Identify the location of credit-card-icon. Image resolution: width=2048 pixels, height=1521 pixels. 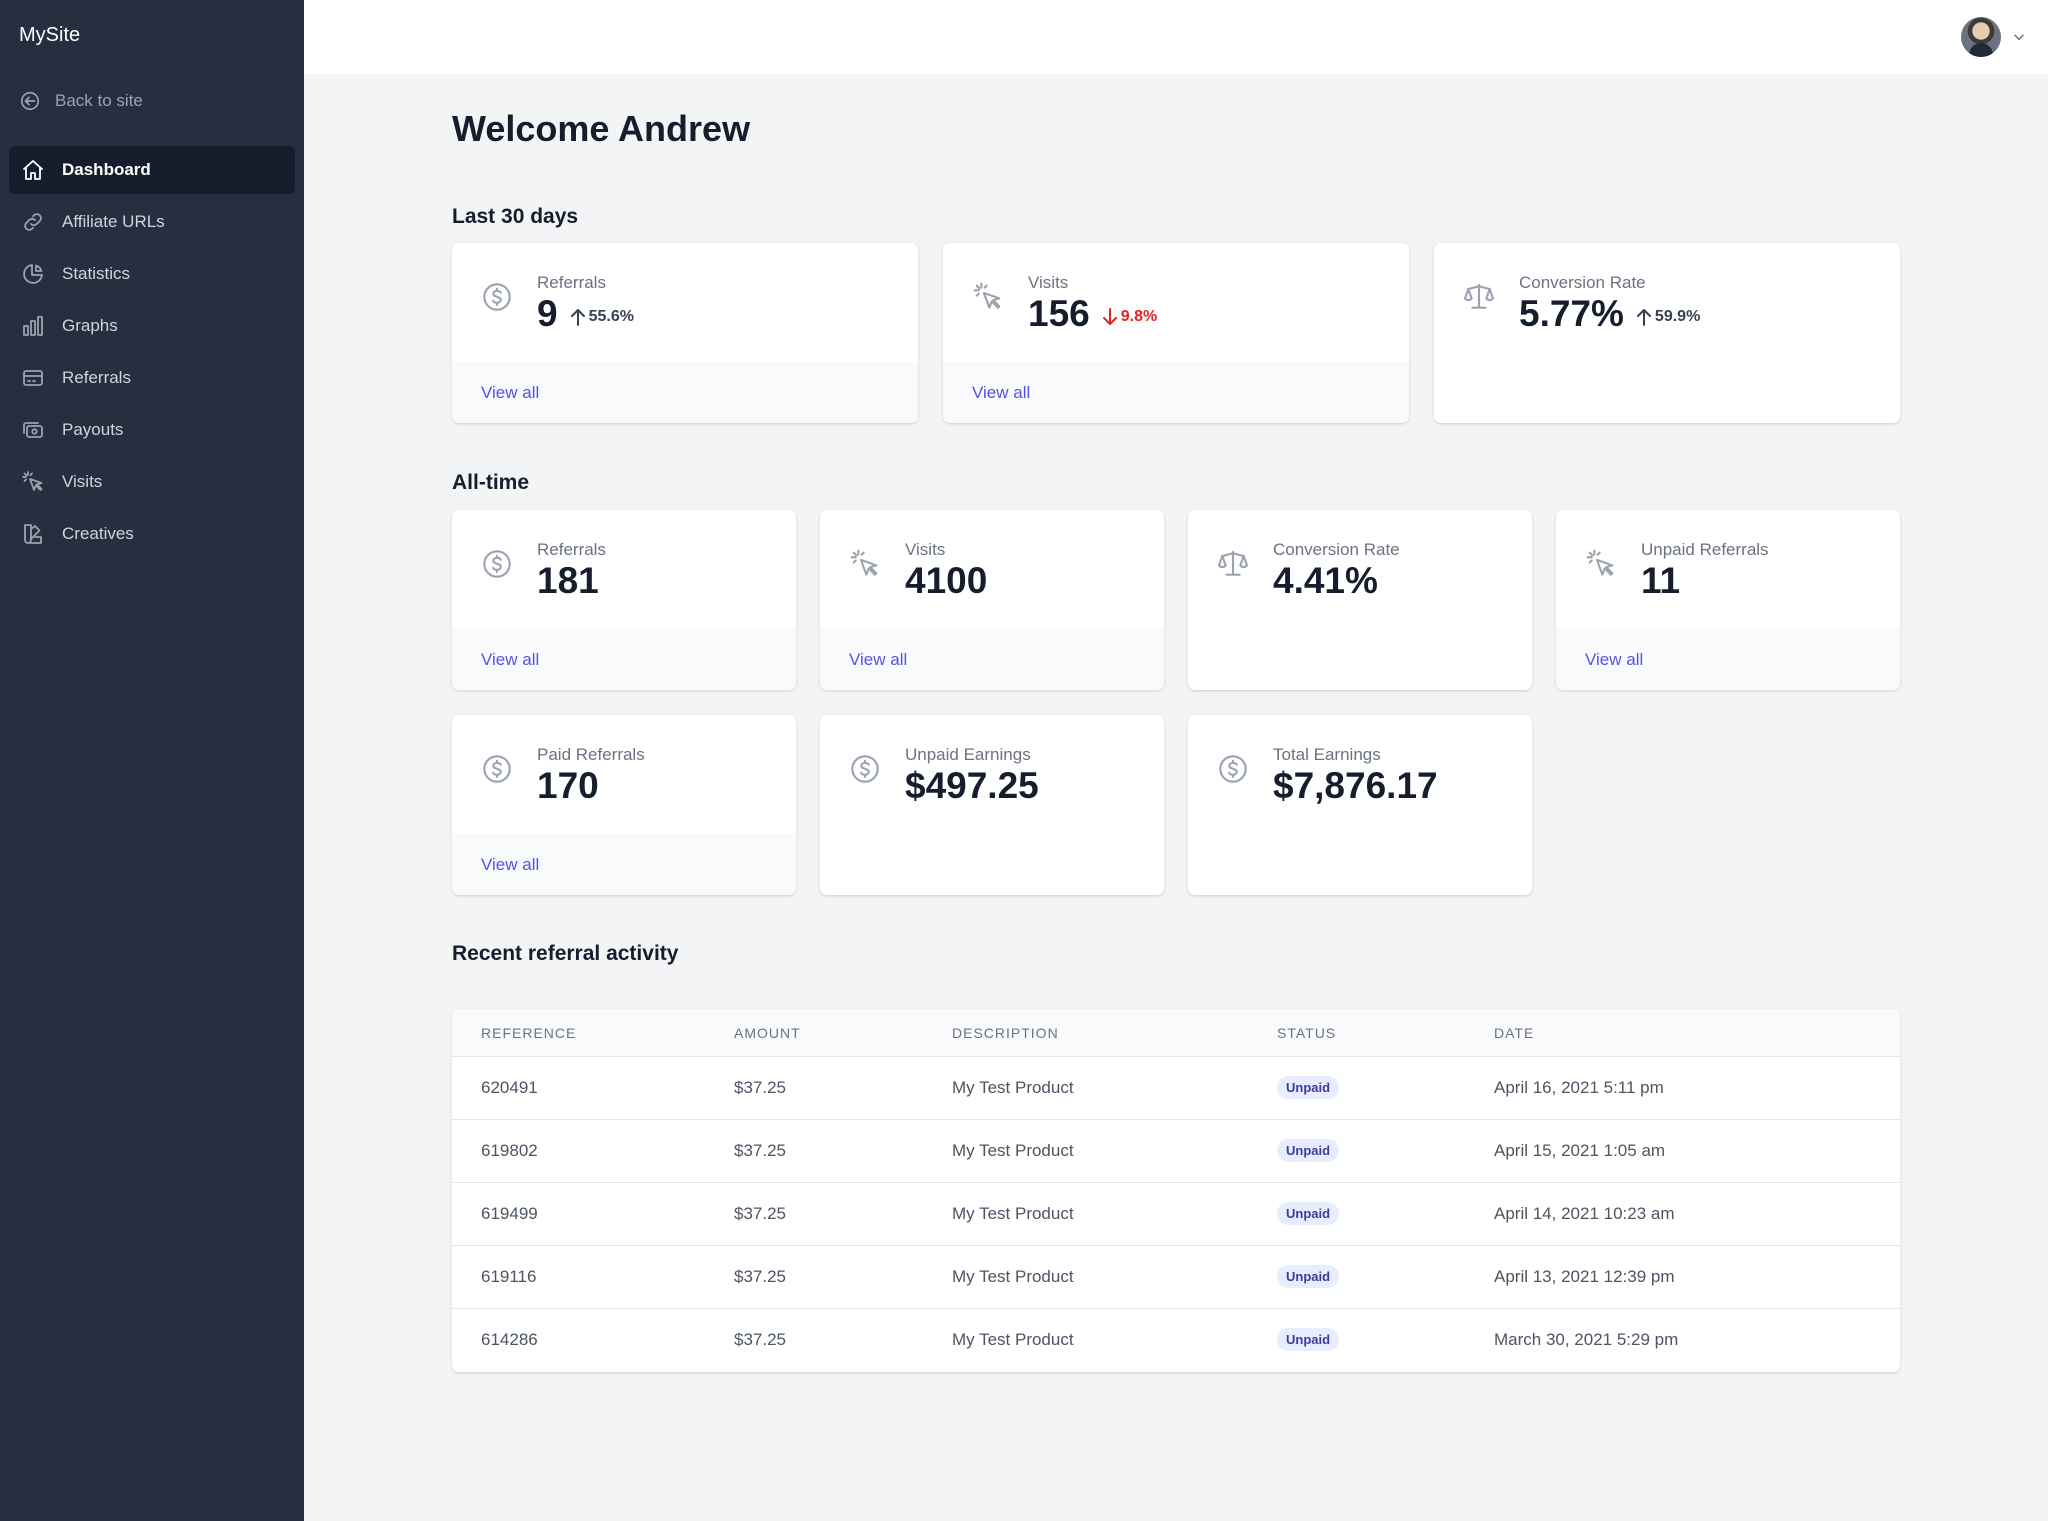
(33, 378).